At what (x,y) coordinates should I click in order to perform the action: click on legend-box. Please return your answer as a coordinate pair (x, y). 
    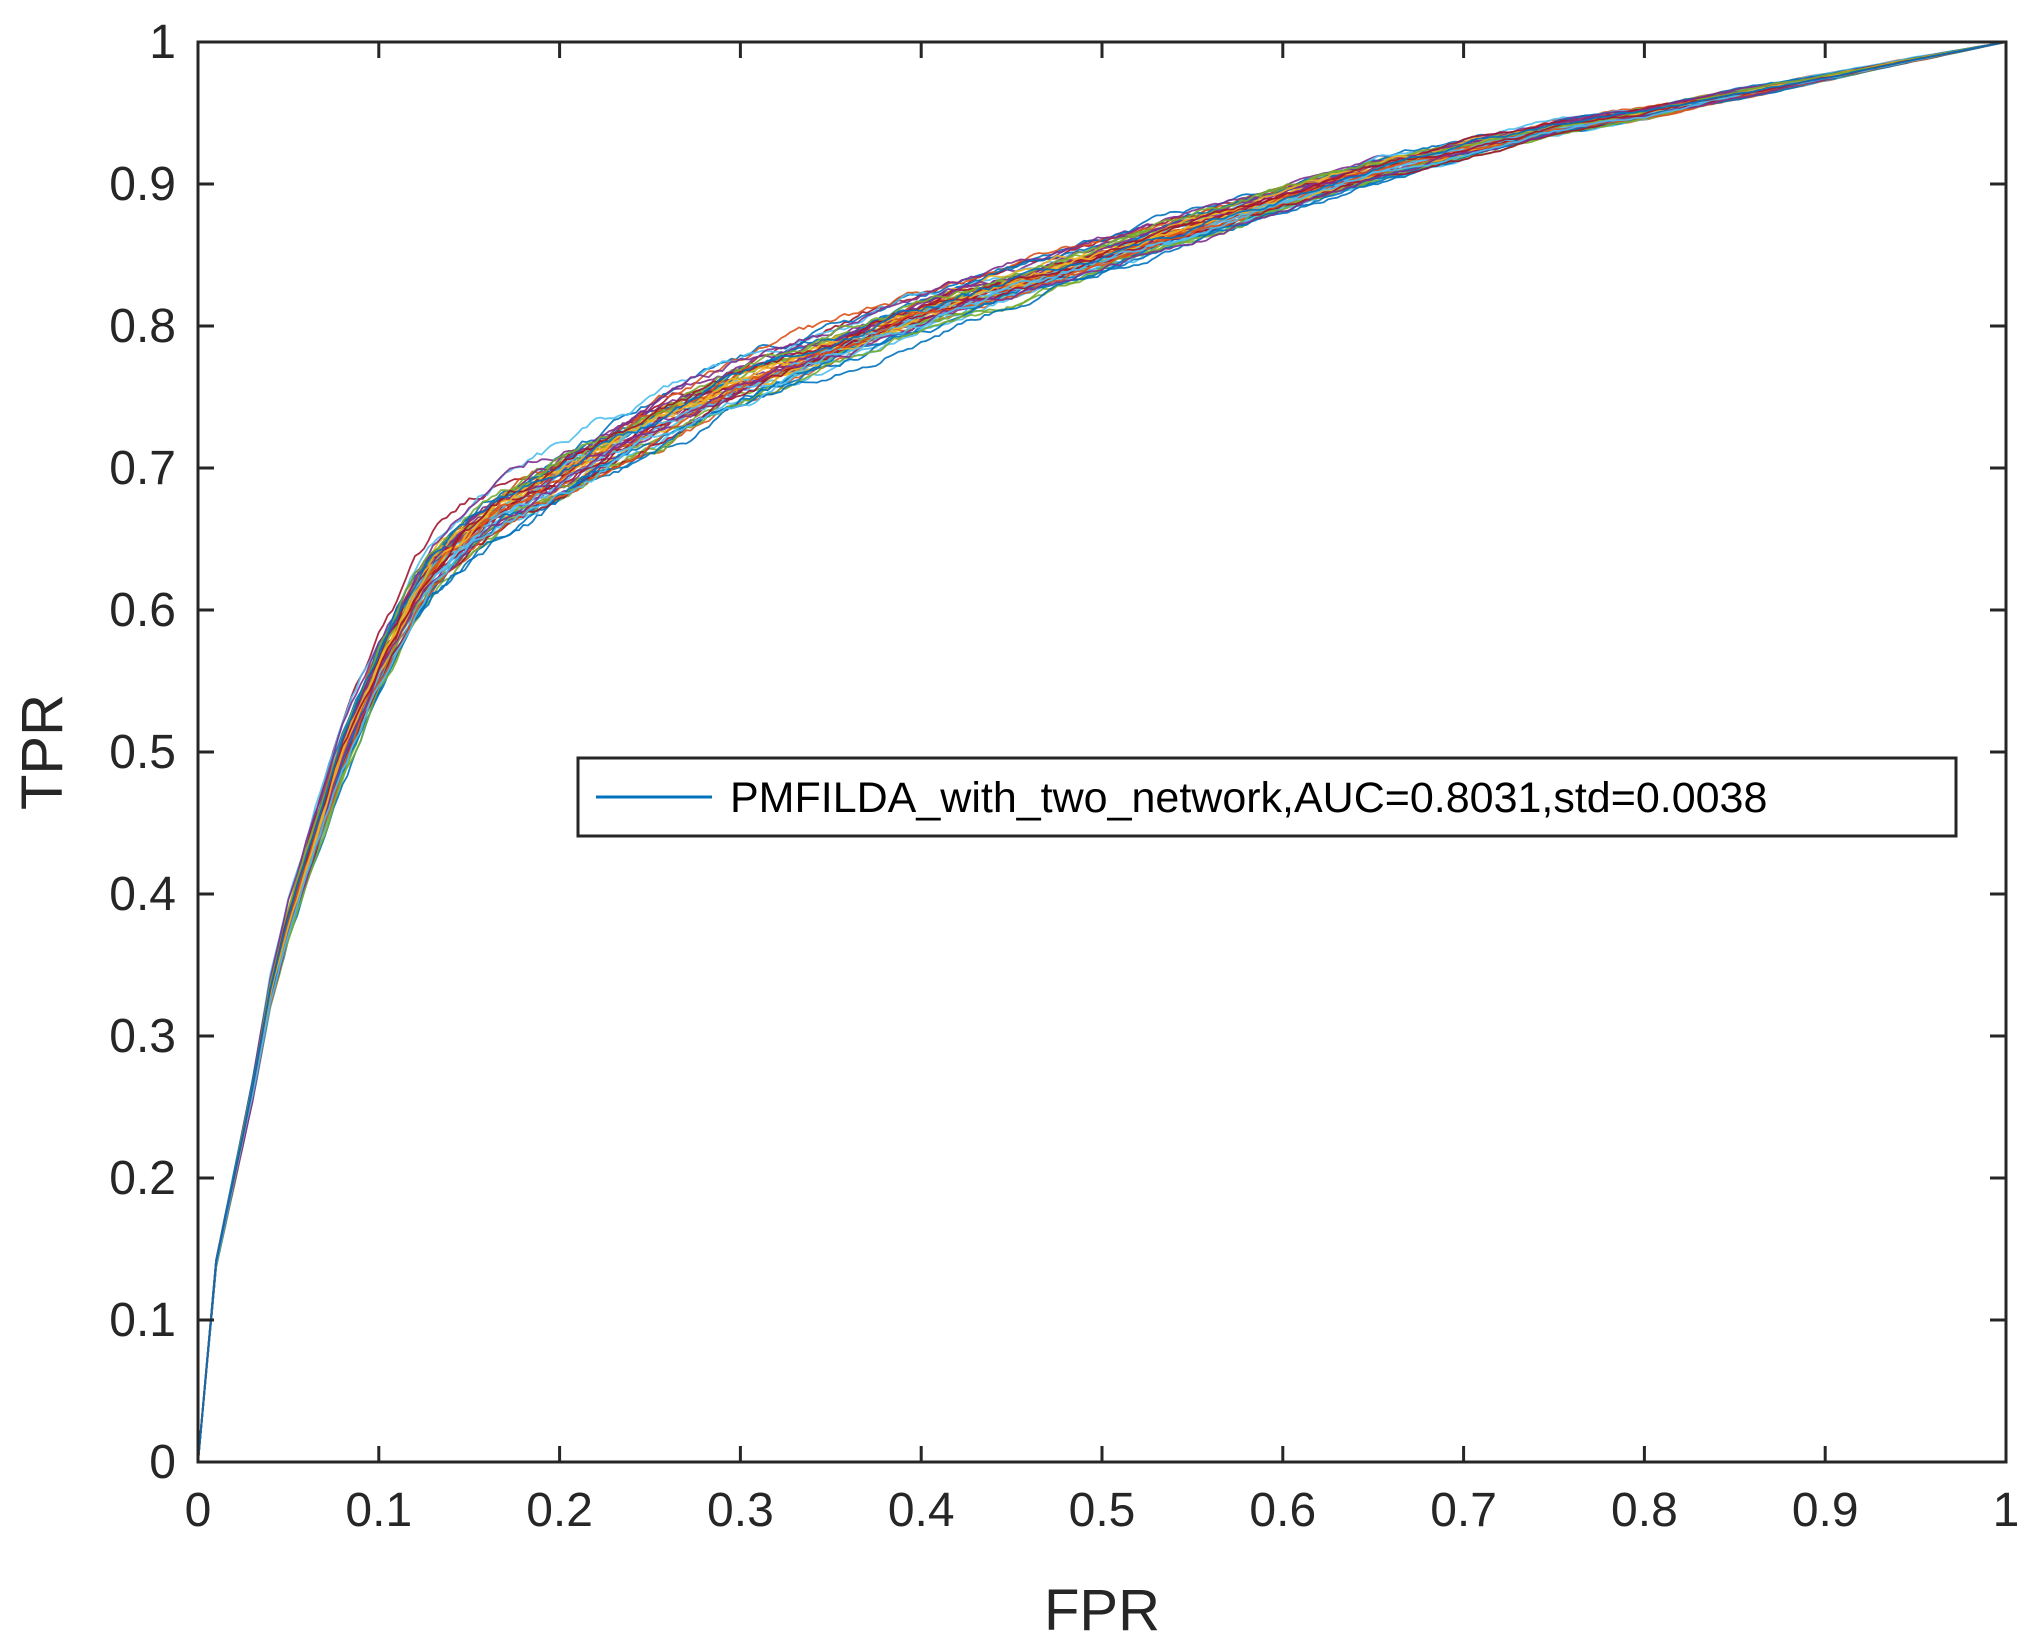
    Looking at the image, I should click on (1267, 797).